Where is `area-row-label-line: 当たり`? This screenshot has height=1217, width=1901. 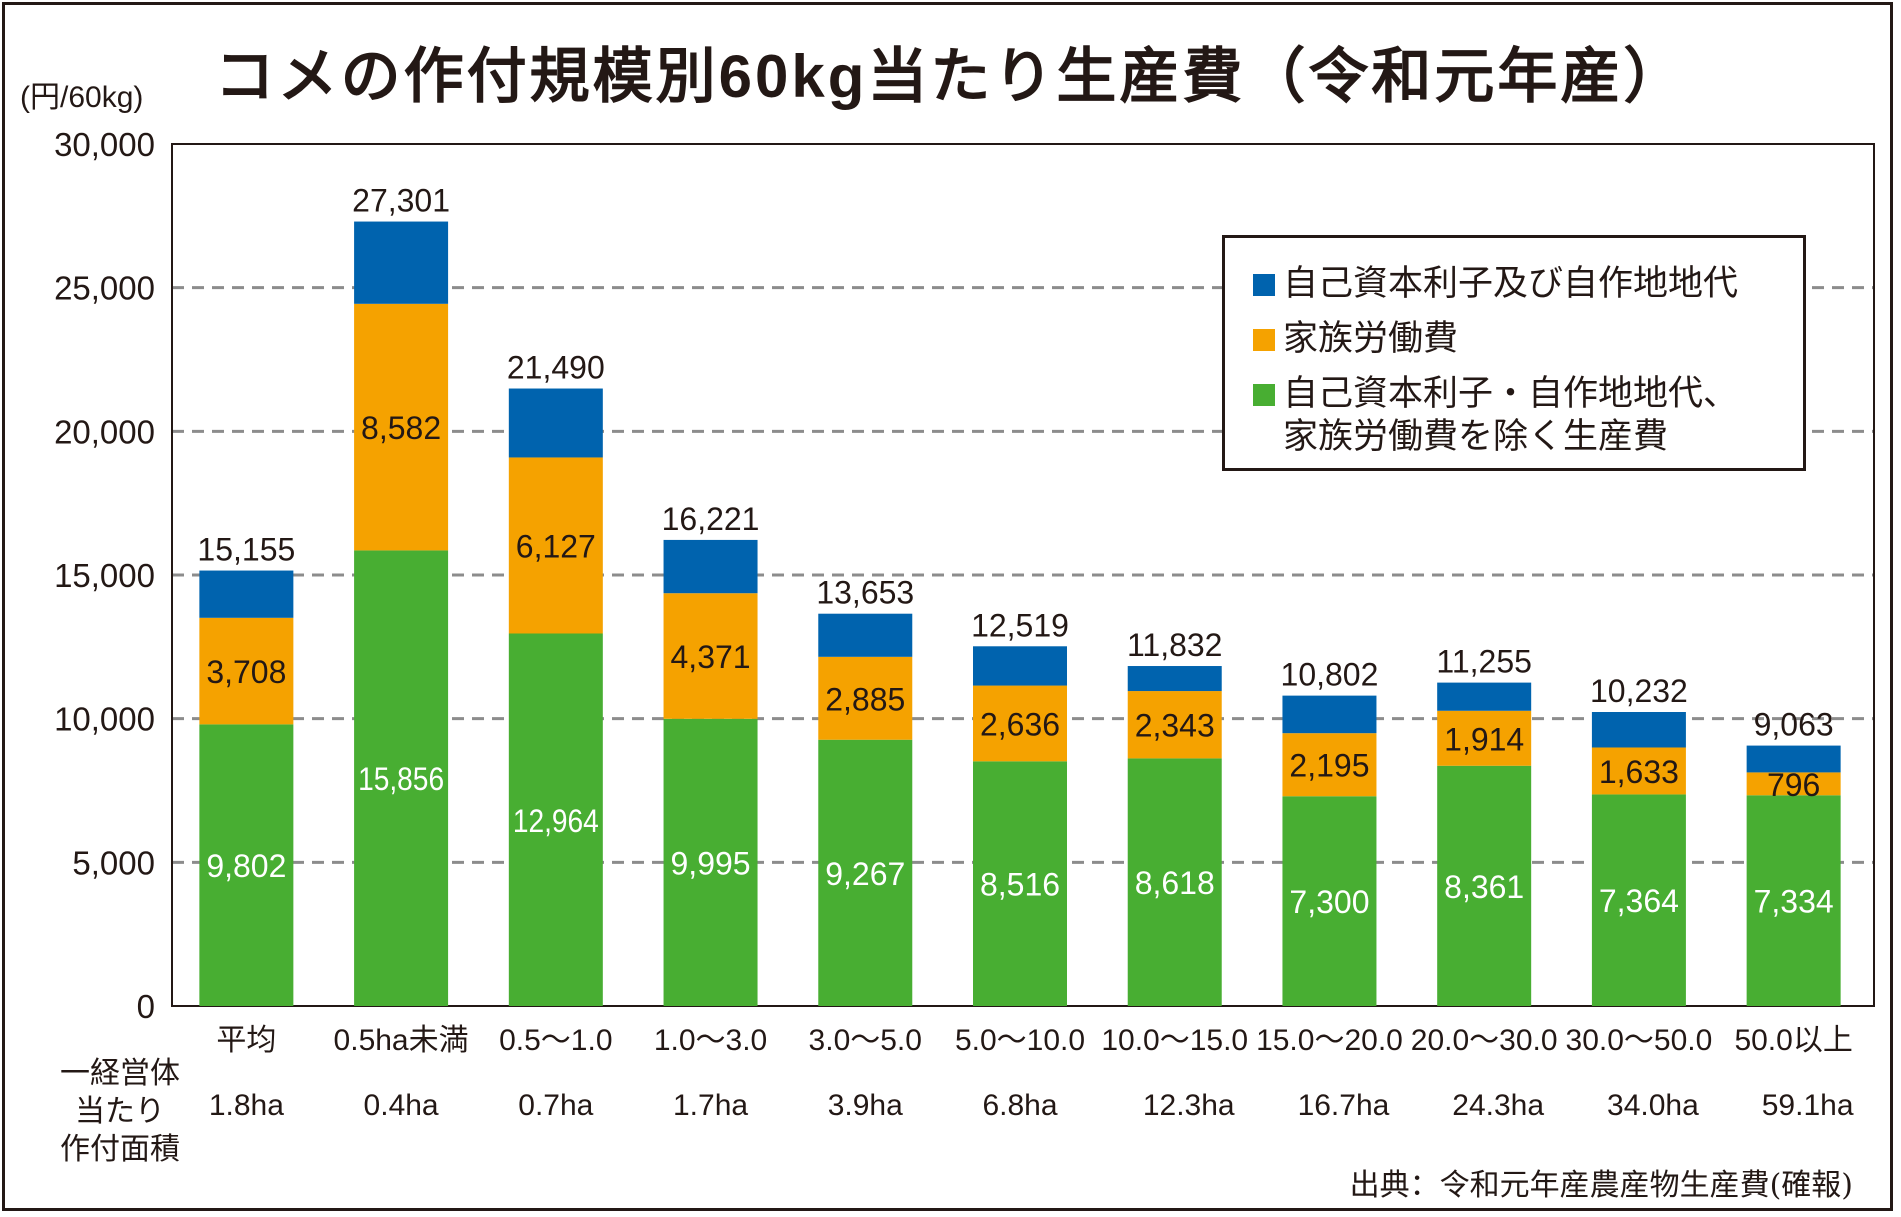
area-row-label-line: 当たり is located at coordinates (120, 1111).